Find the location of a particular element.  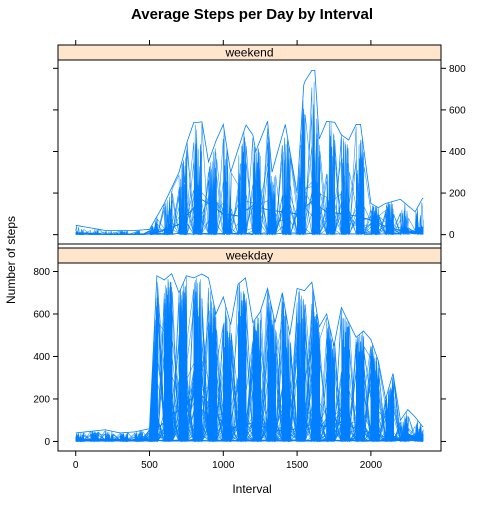

strip-label-weekday: weekday is located at coordinates (249, 256).